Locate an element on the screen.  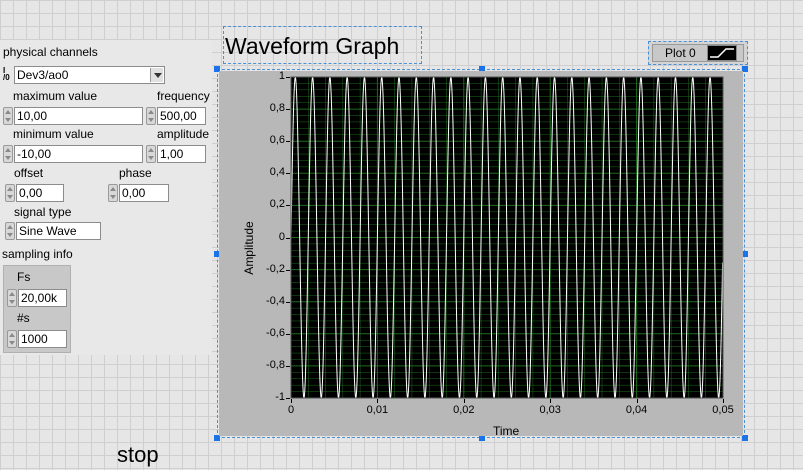
amplitude-label: amplitude is located at coordinates (183, 134).